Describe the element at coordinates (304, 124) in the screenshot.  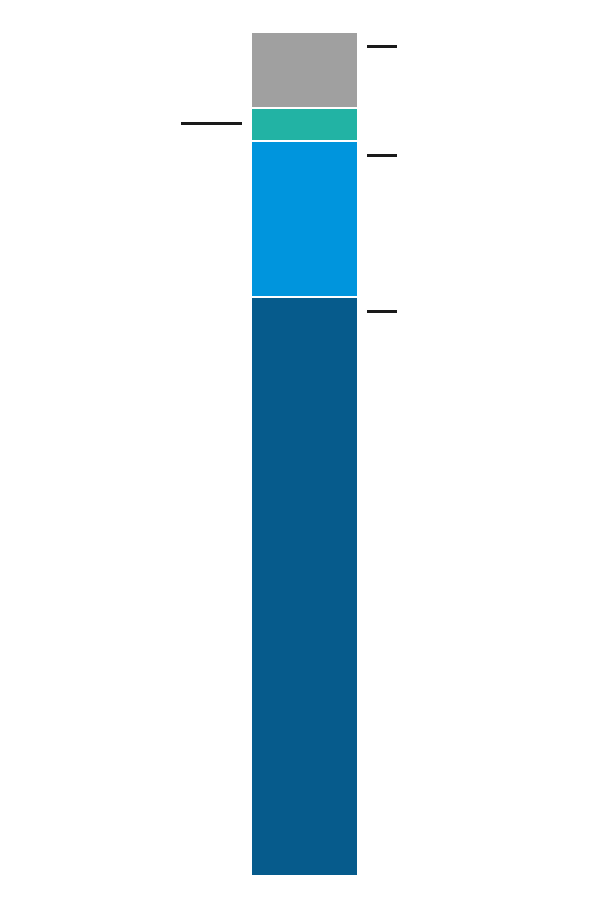
I see `bar-segment-teal` at that location.